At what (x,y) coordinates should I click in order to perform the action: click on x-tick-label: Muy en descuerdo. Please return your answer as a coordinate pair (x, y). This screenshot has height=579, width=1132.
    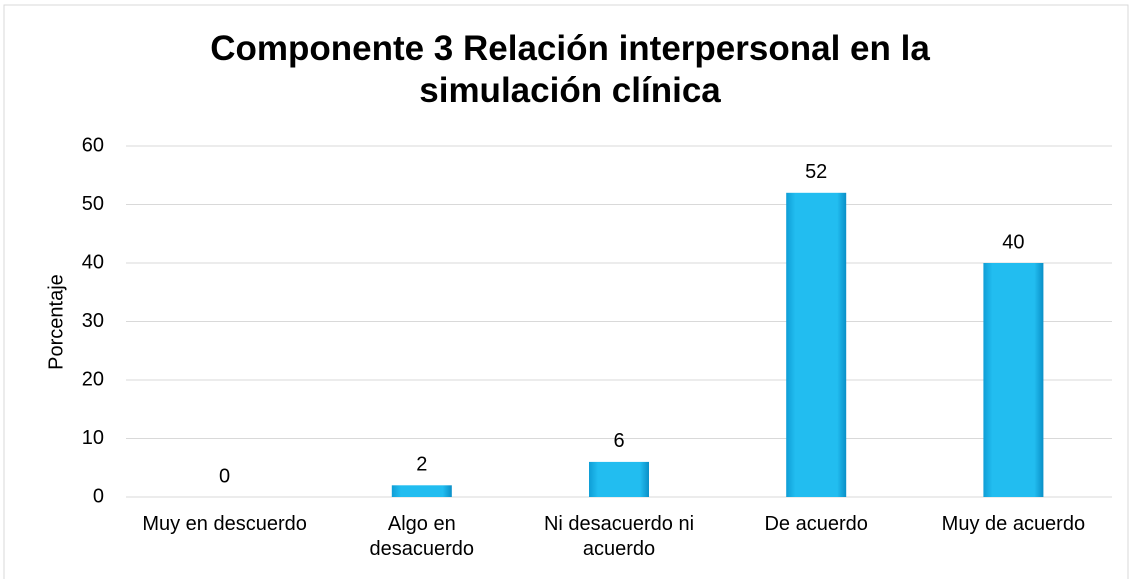
    Looking at the image, I should click on (224, 524).